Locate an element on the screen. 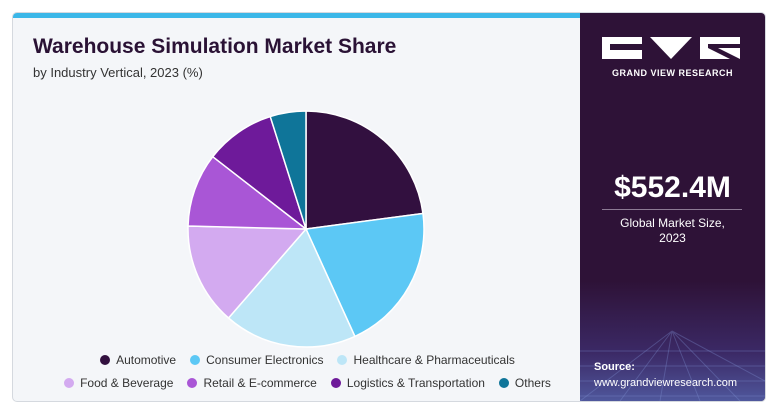 The image size is (783, 411). market-size-label: Global Market Size, 2023 is located at coordinates (672, 231).